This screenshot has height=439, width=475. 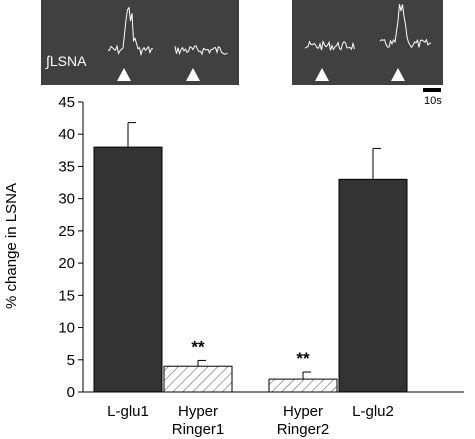 I want to click on y-tick-label: 15, so click(x=66, y=295).